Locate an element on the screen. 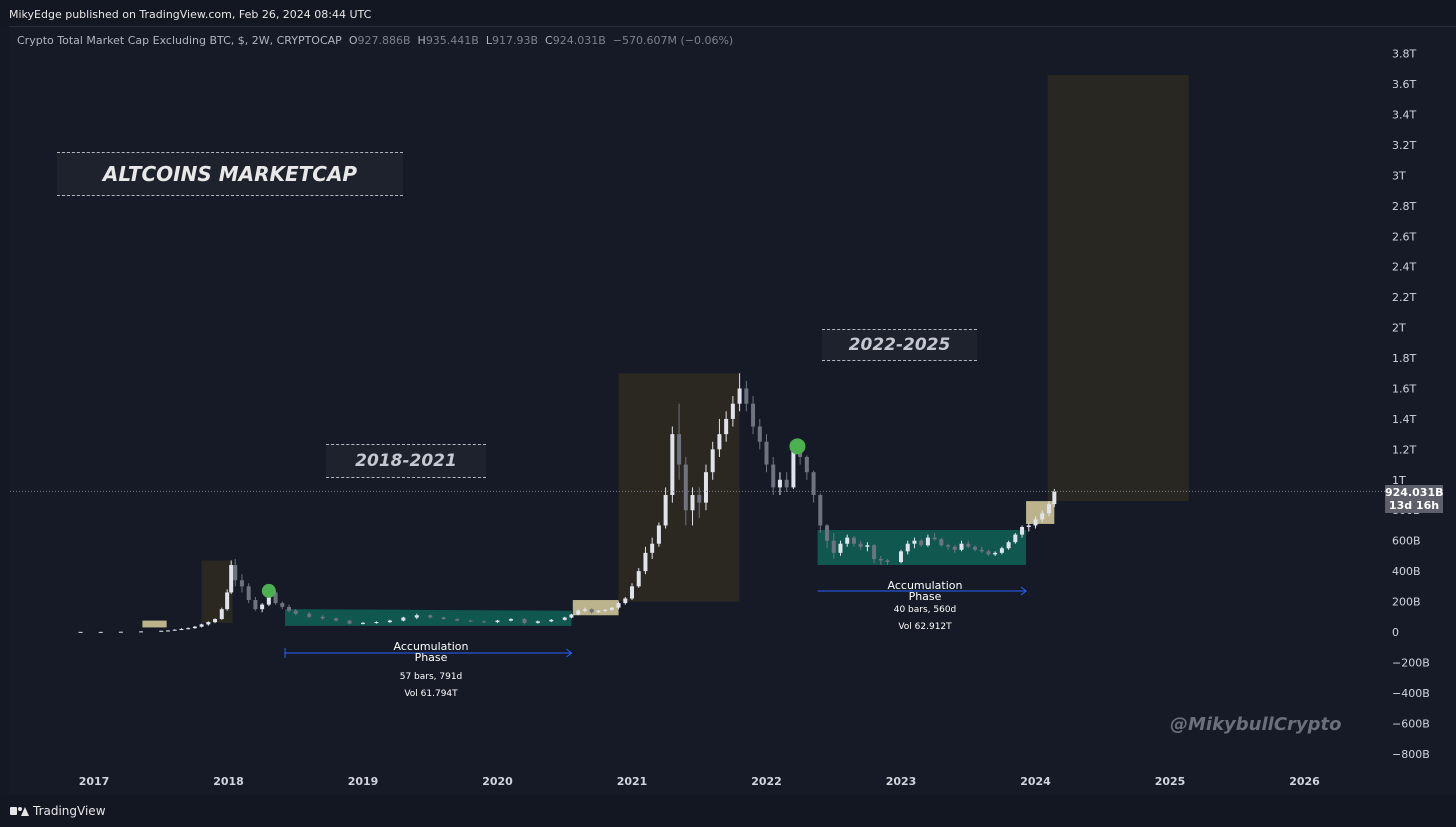  accumulation-1-line1: Accumulation is located at coordinates (431, 646).